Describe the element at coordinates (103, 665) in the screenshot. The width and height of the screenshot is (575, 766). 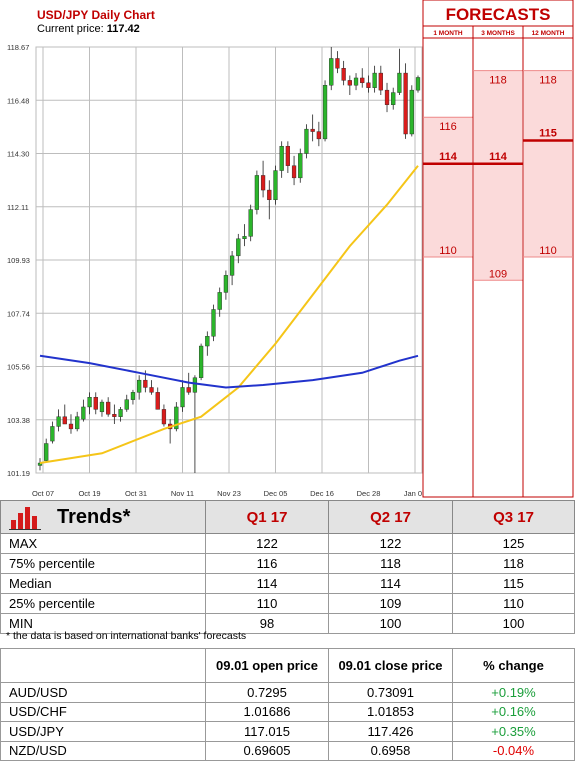
I see `rates-header-empty` at that location.